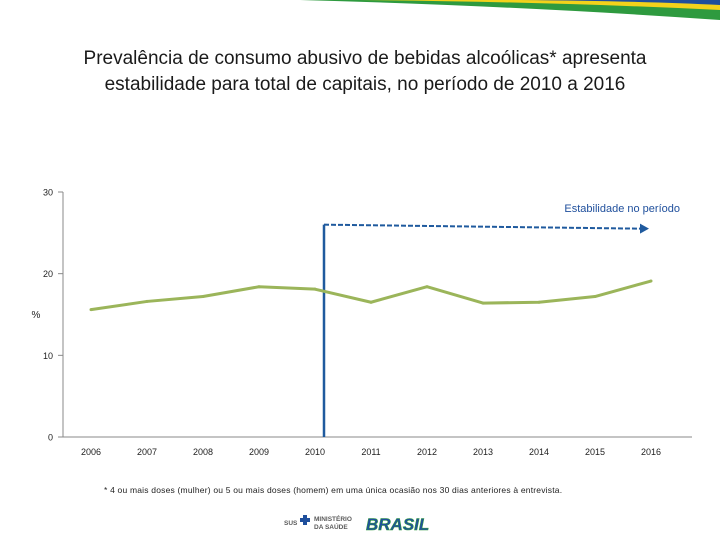 This screenshot has width=720, height=540. Describe the element at coordinates (315, 452) in the screenshot. I see `x-tick-label: 2010` at that location.